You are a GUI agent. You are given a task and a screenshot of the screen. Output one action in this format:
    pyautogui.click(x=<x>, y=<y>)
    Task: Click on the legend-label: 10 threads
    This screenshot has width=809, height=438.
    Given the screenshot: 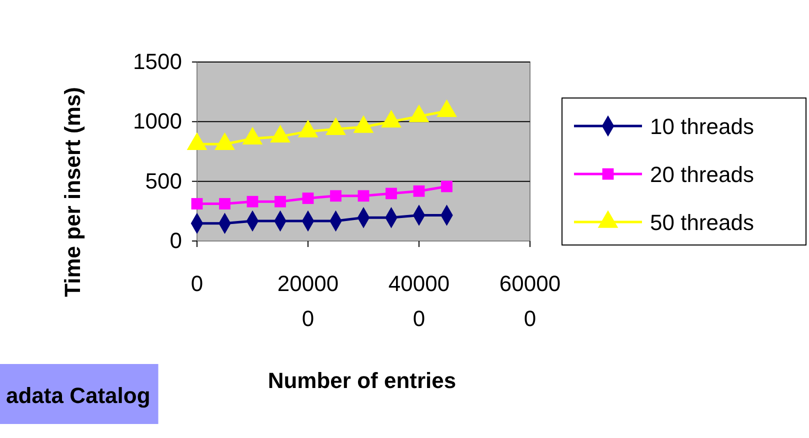 What is the action you would take?
    pyautogui.click(x=702, y=126)
    